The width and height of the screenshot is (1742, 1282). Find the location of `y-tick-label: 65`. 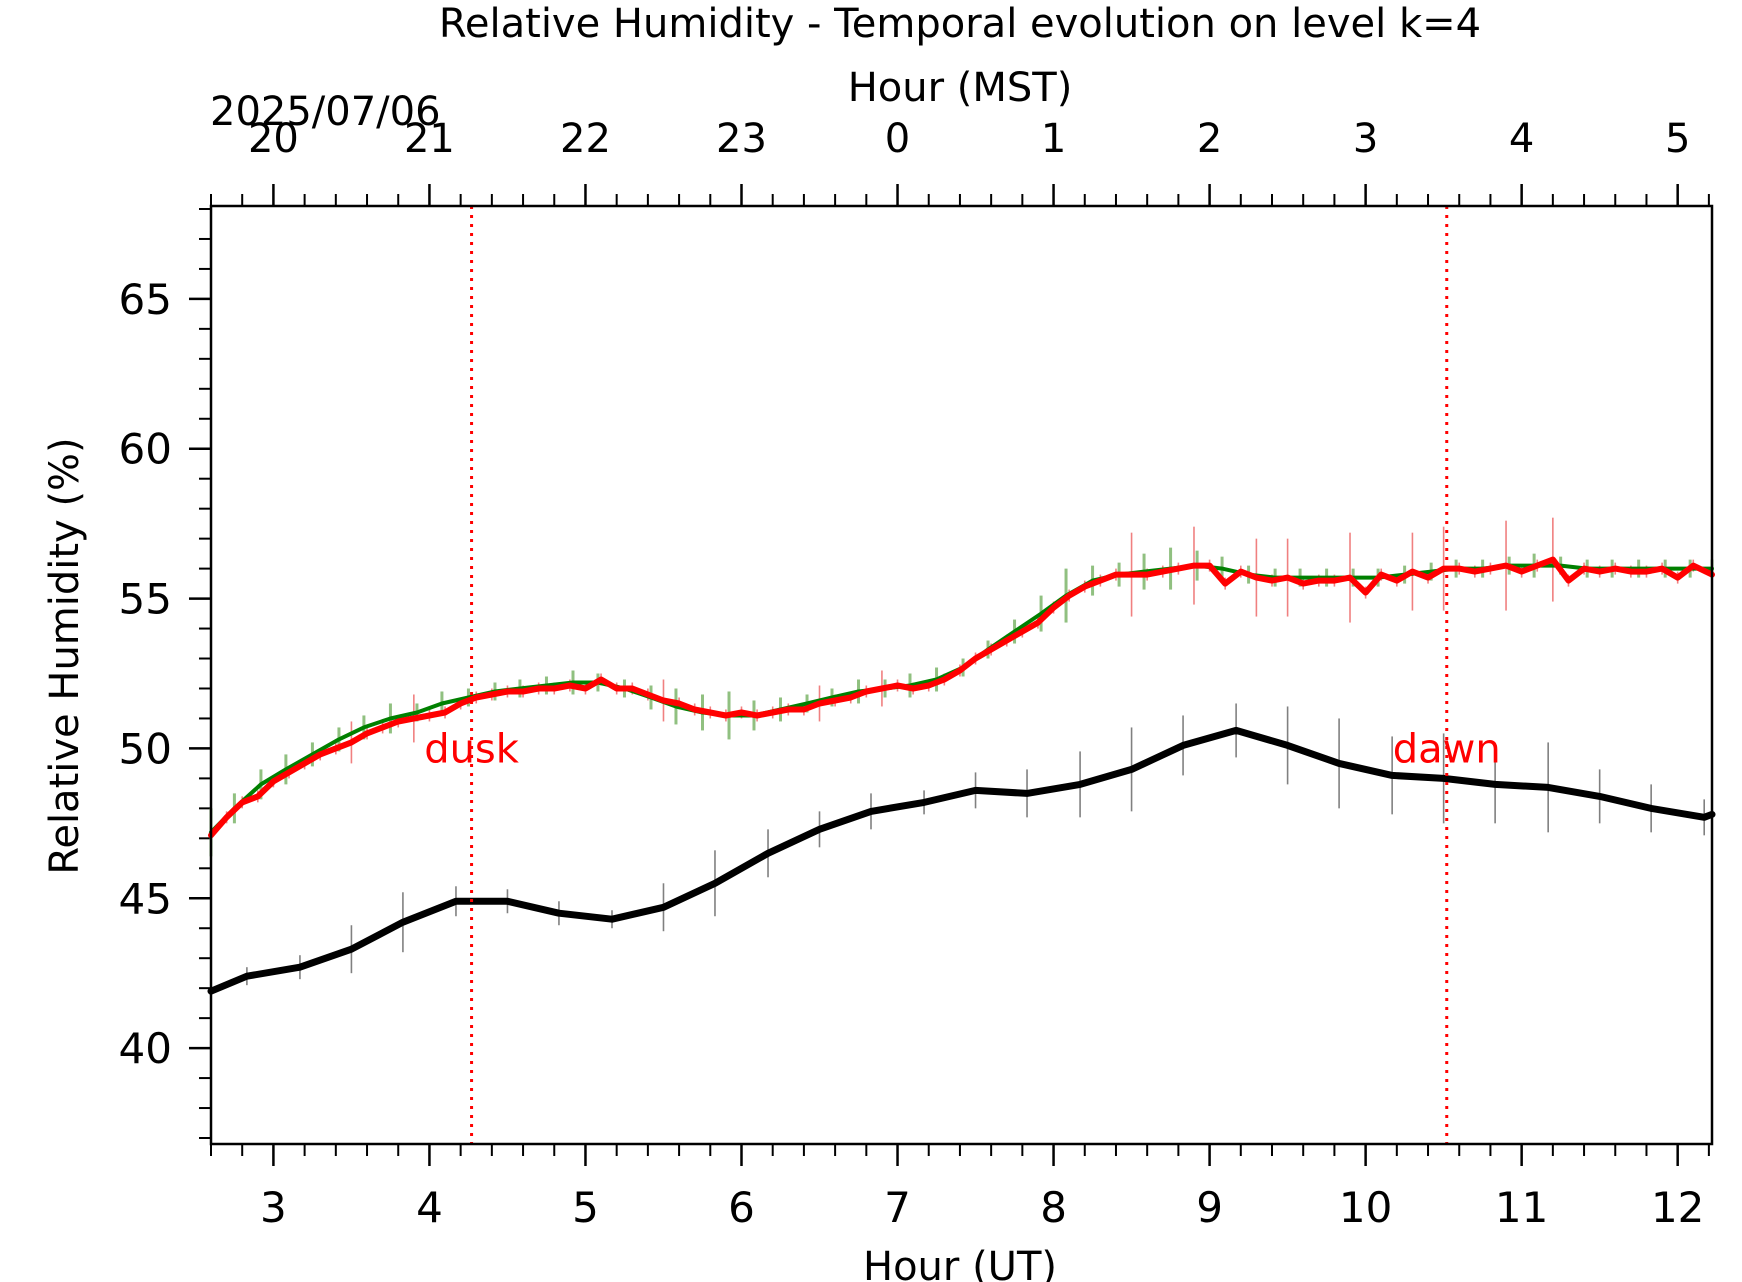

y-tick-label: 65 is located at coordinates (145, 299).